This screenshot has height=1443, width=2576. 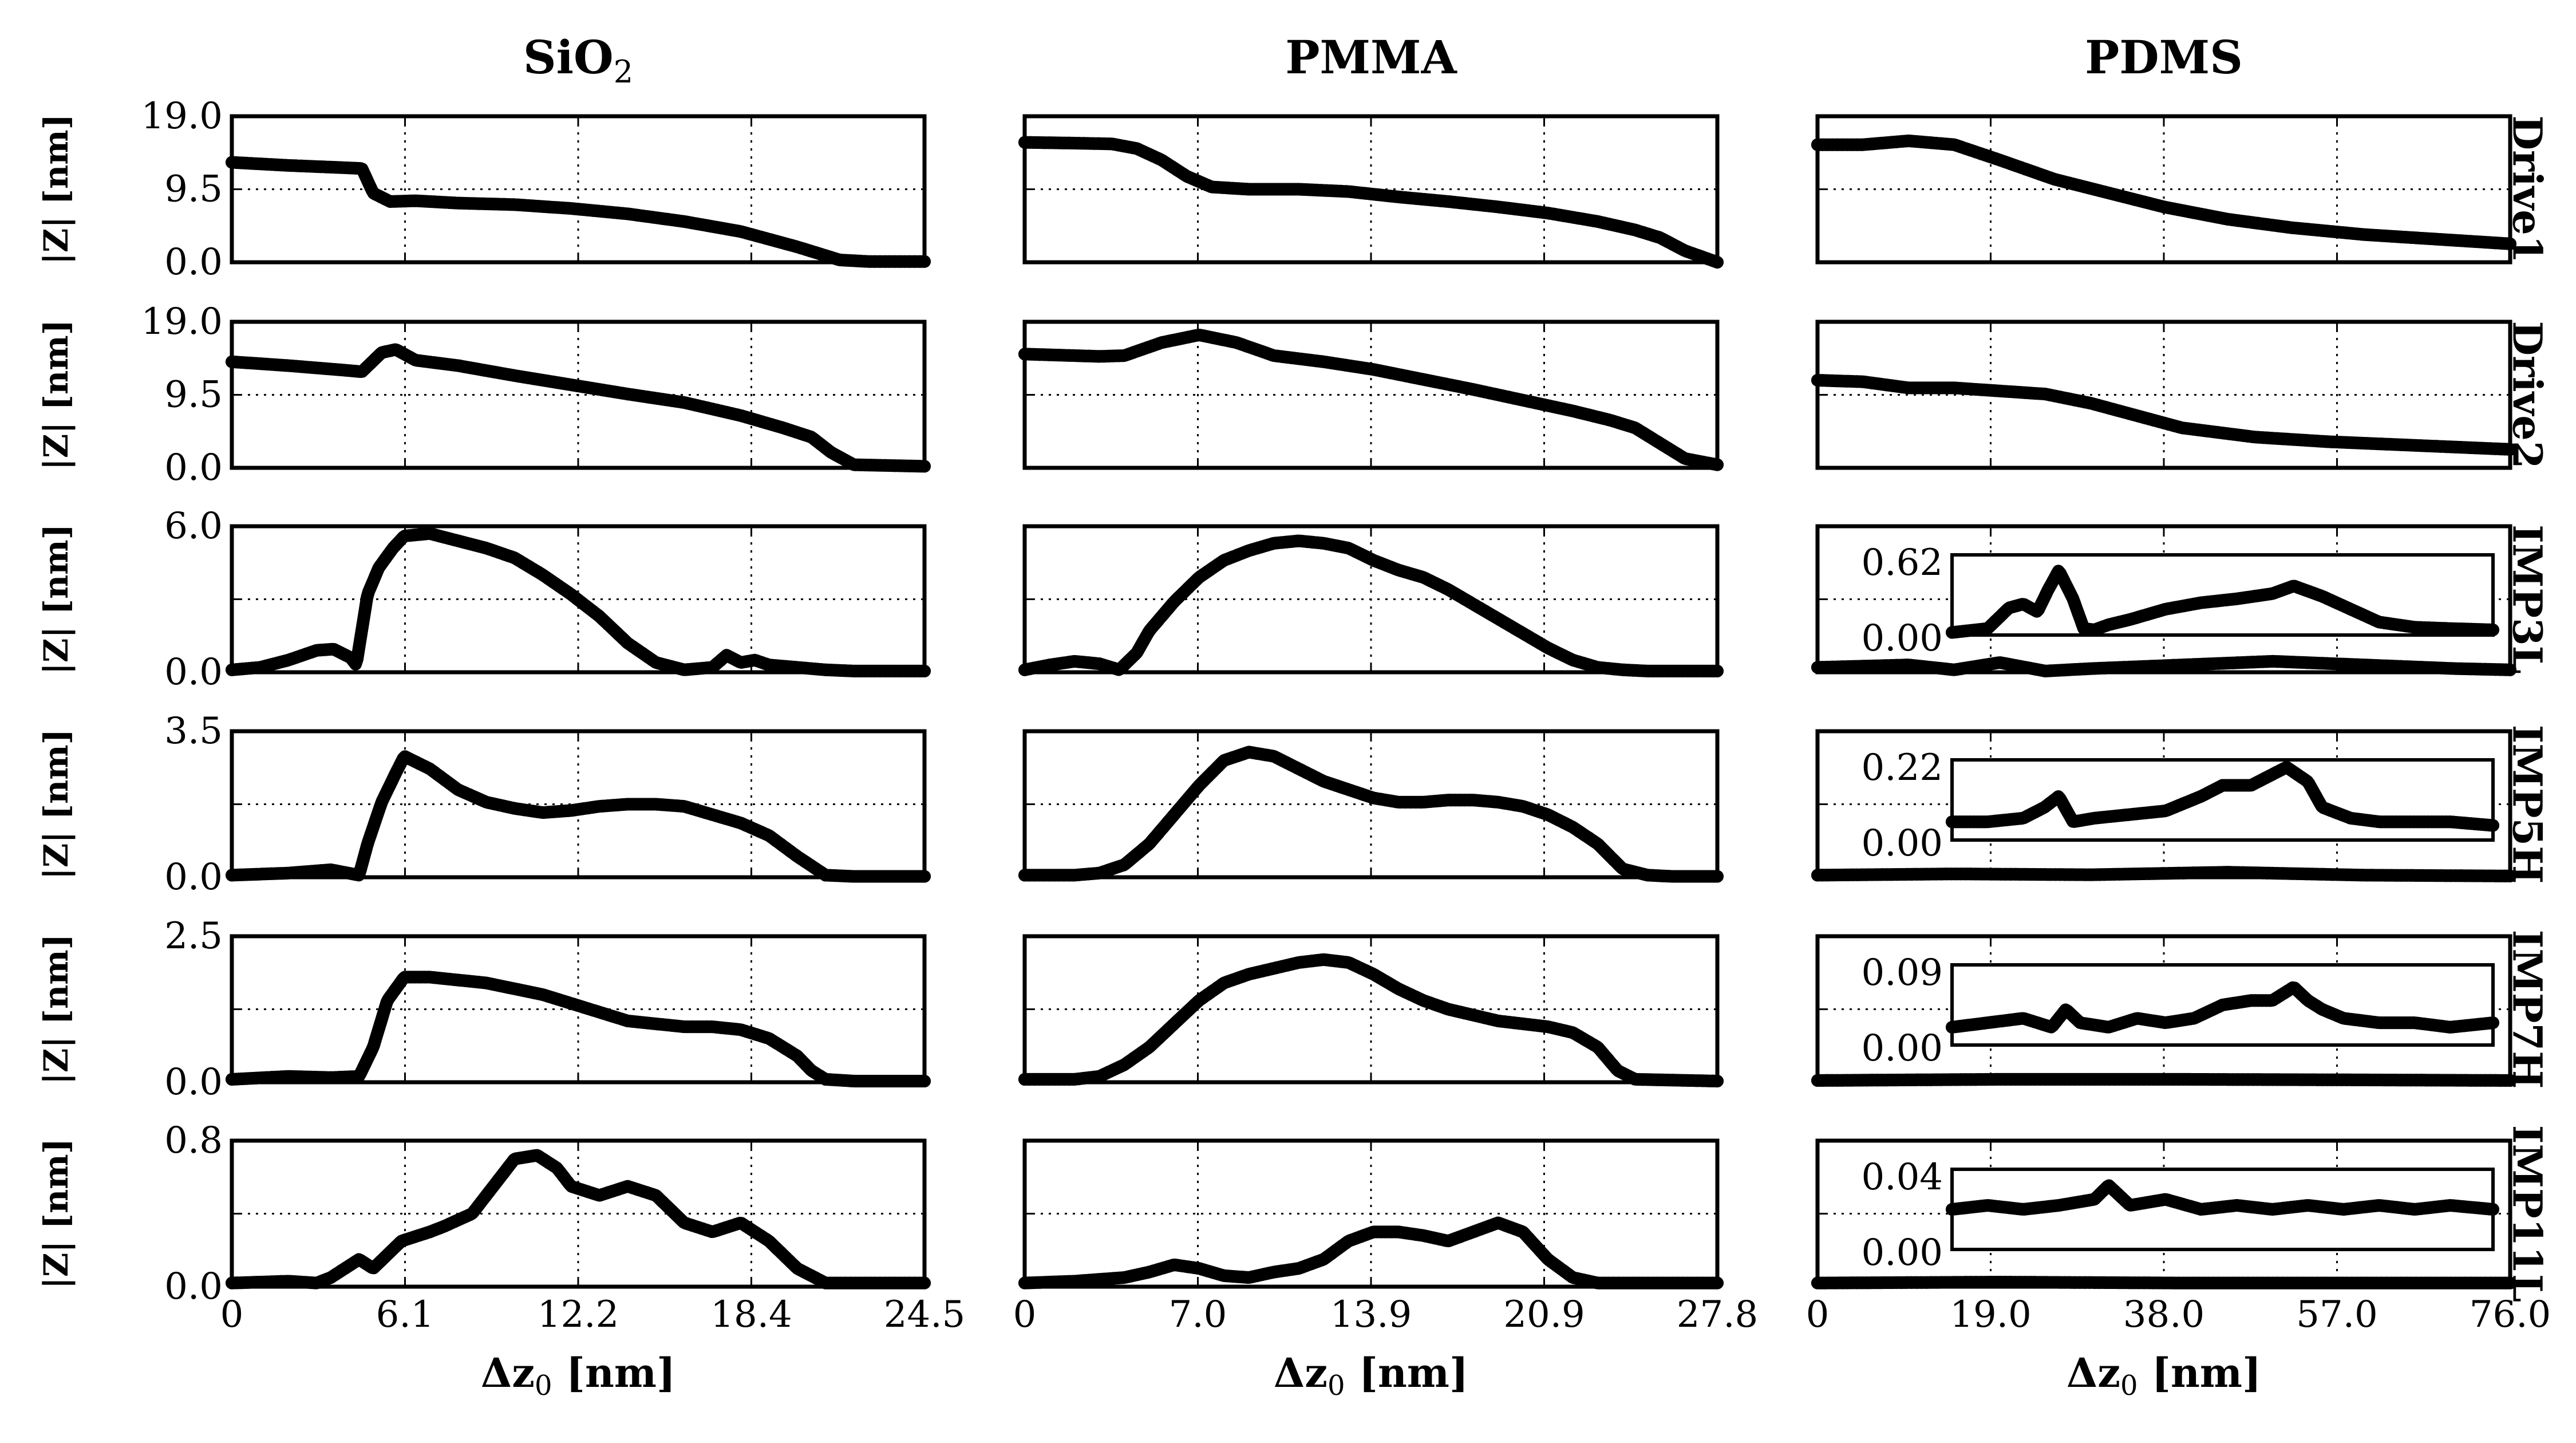 I want to click on panel-sio2-drive1, so click(x=578, y=191).